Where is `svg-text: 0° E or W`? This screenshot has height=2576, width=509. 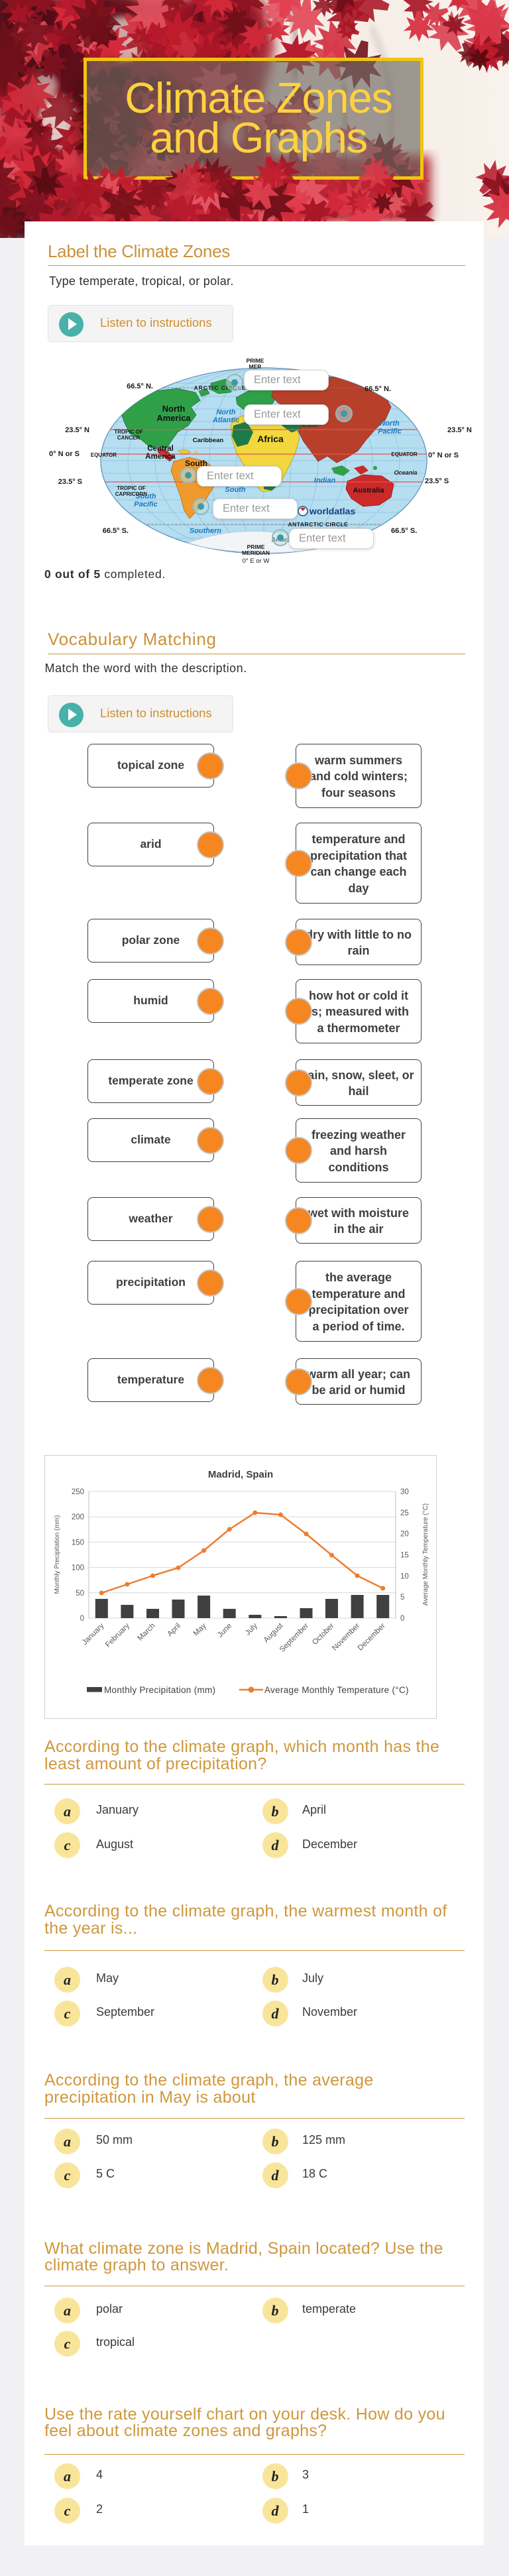
svg-text: 0° E or W is located at coordinates (256, 561).